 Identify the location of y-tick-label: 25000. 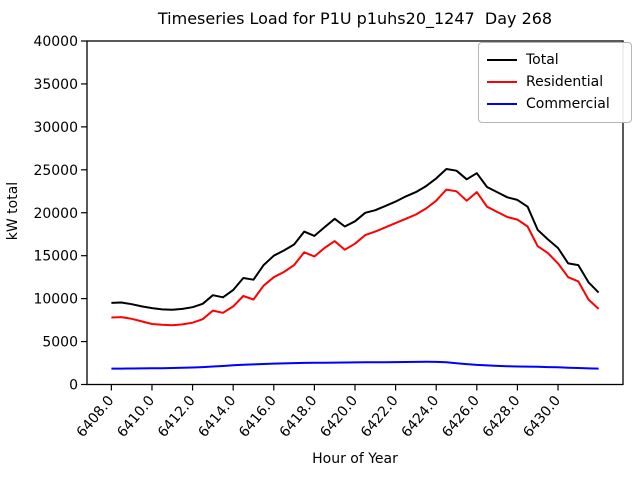
(55, 171).